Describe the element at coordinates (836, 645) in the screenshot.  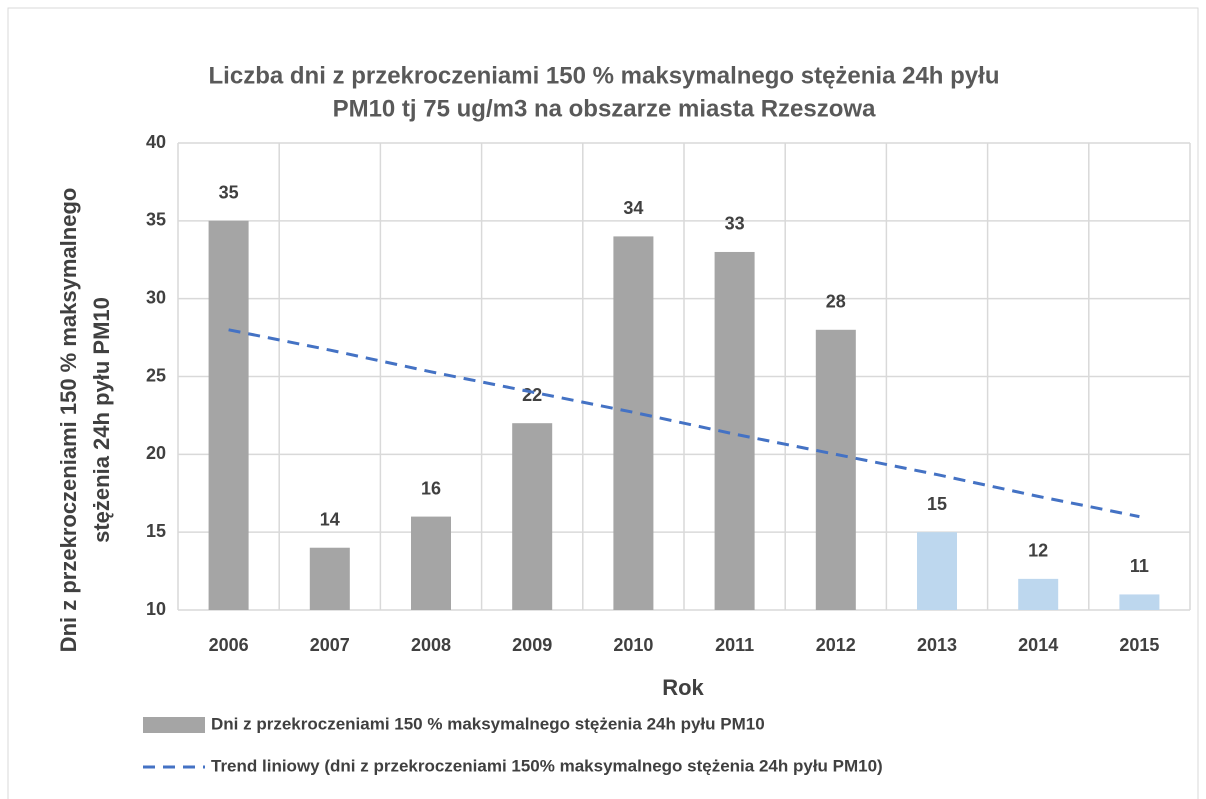
I see `x-tick-label: 2012` at that location.